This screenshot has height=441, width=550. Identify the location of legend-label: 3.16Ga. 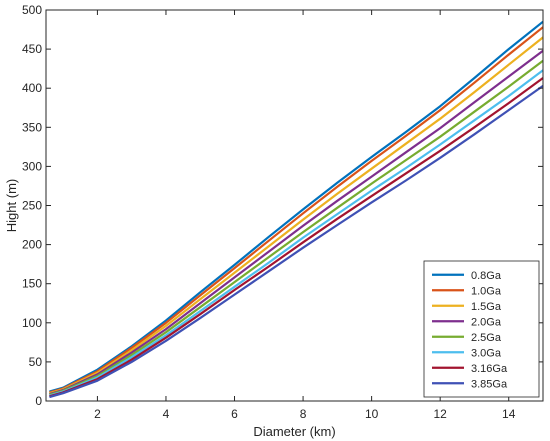
(489, 369).